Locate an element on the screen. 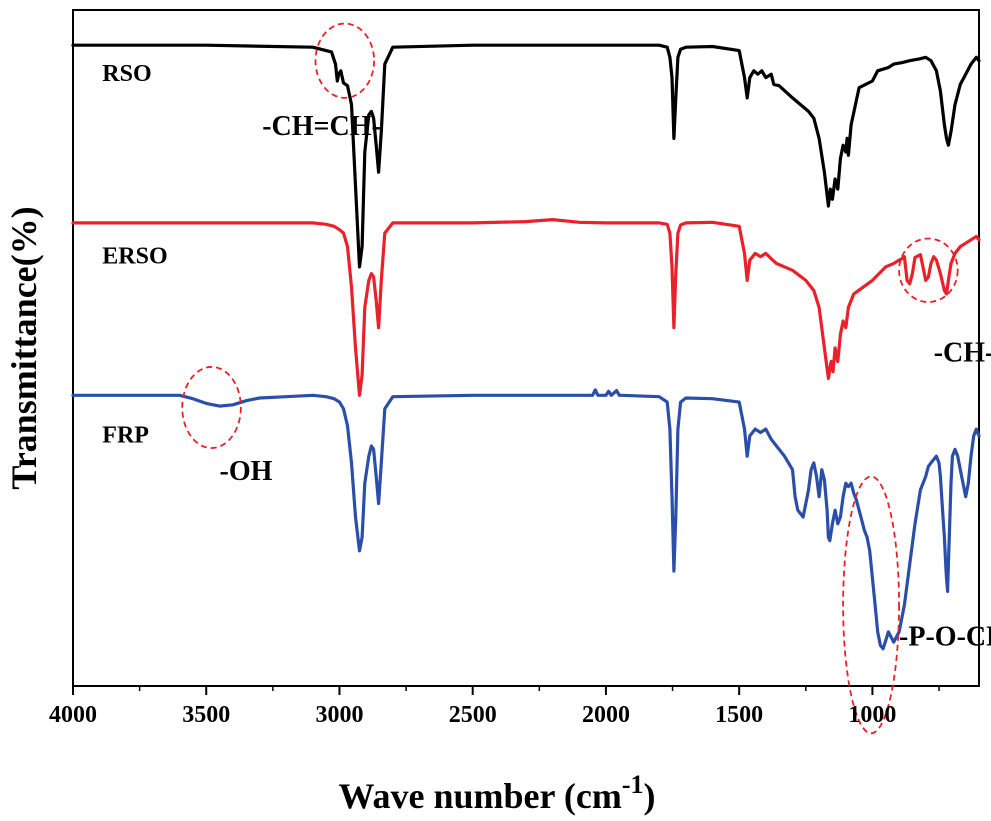 The width and height of the screenshot is (991, 821). annotation-epoxy: -CH-O-CH- is located at coordinates (962, 353).